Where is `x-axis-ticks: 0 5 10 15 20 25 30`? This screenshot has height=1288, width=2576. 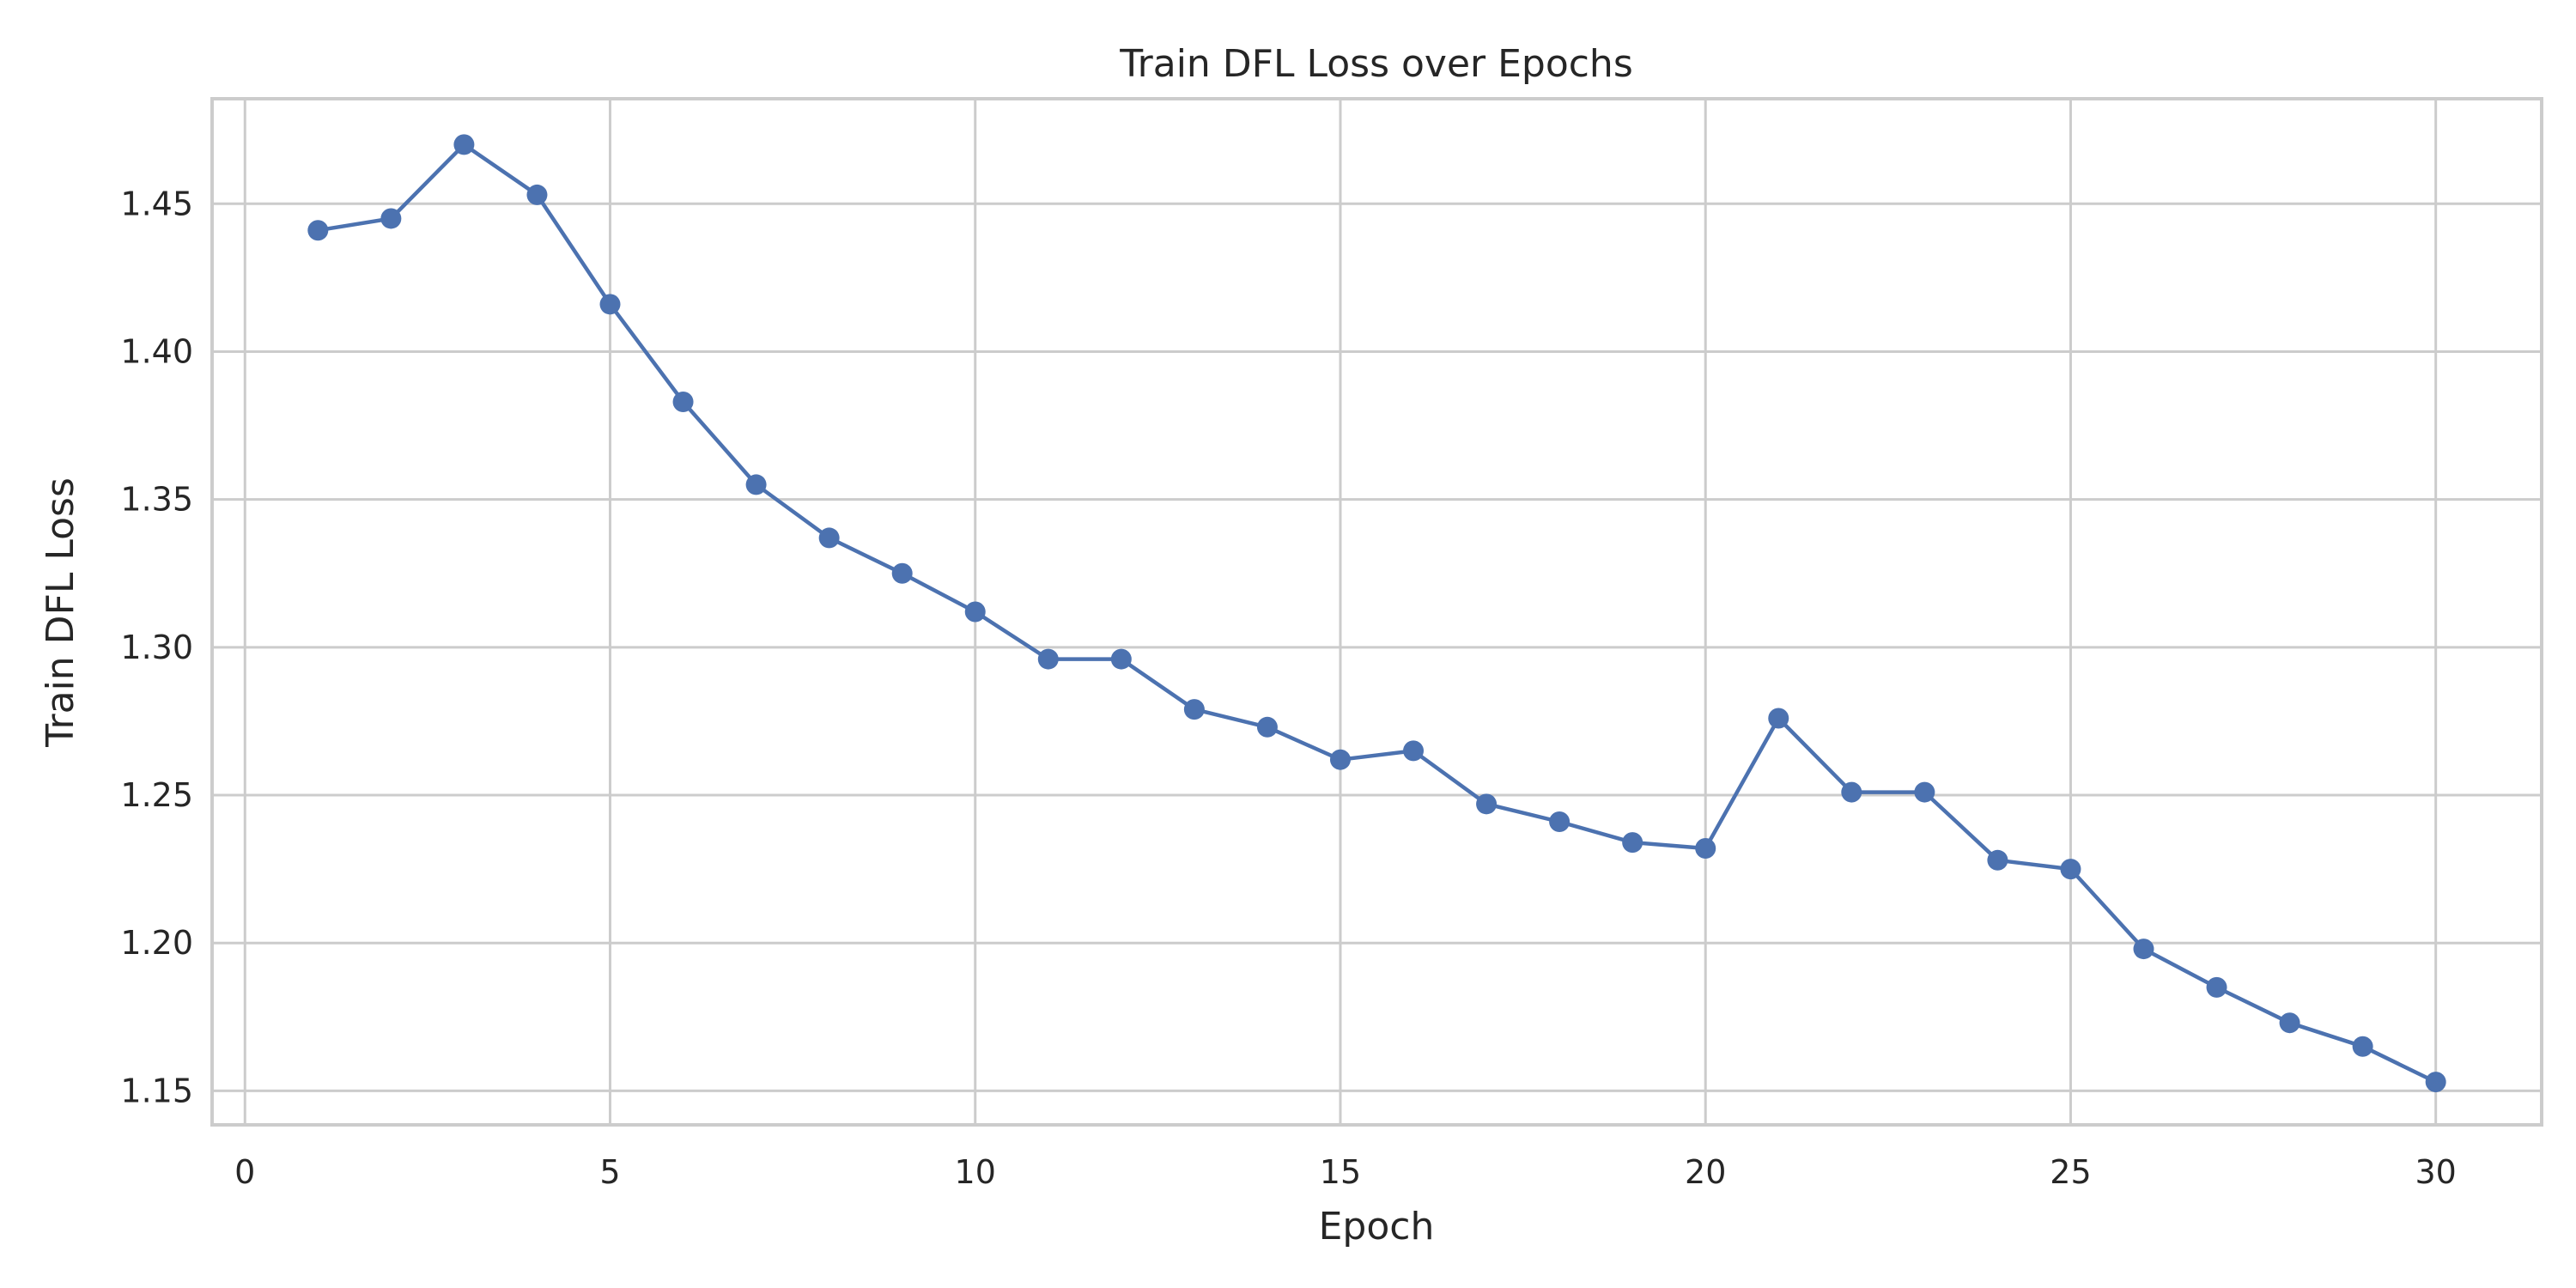
x-axis-ticks: 0 5 10 15 20 25 30 is located at coordinates (1345, 1172).